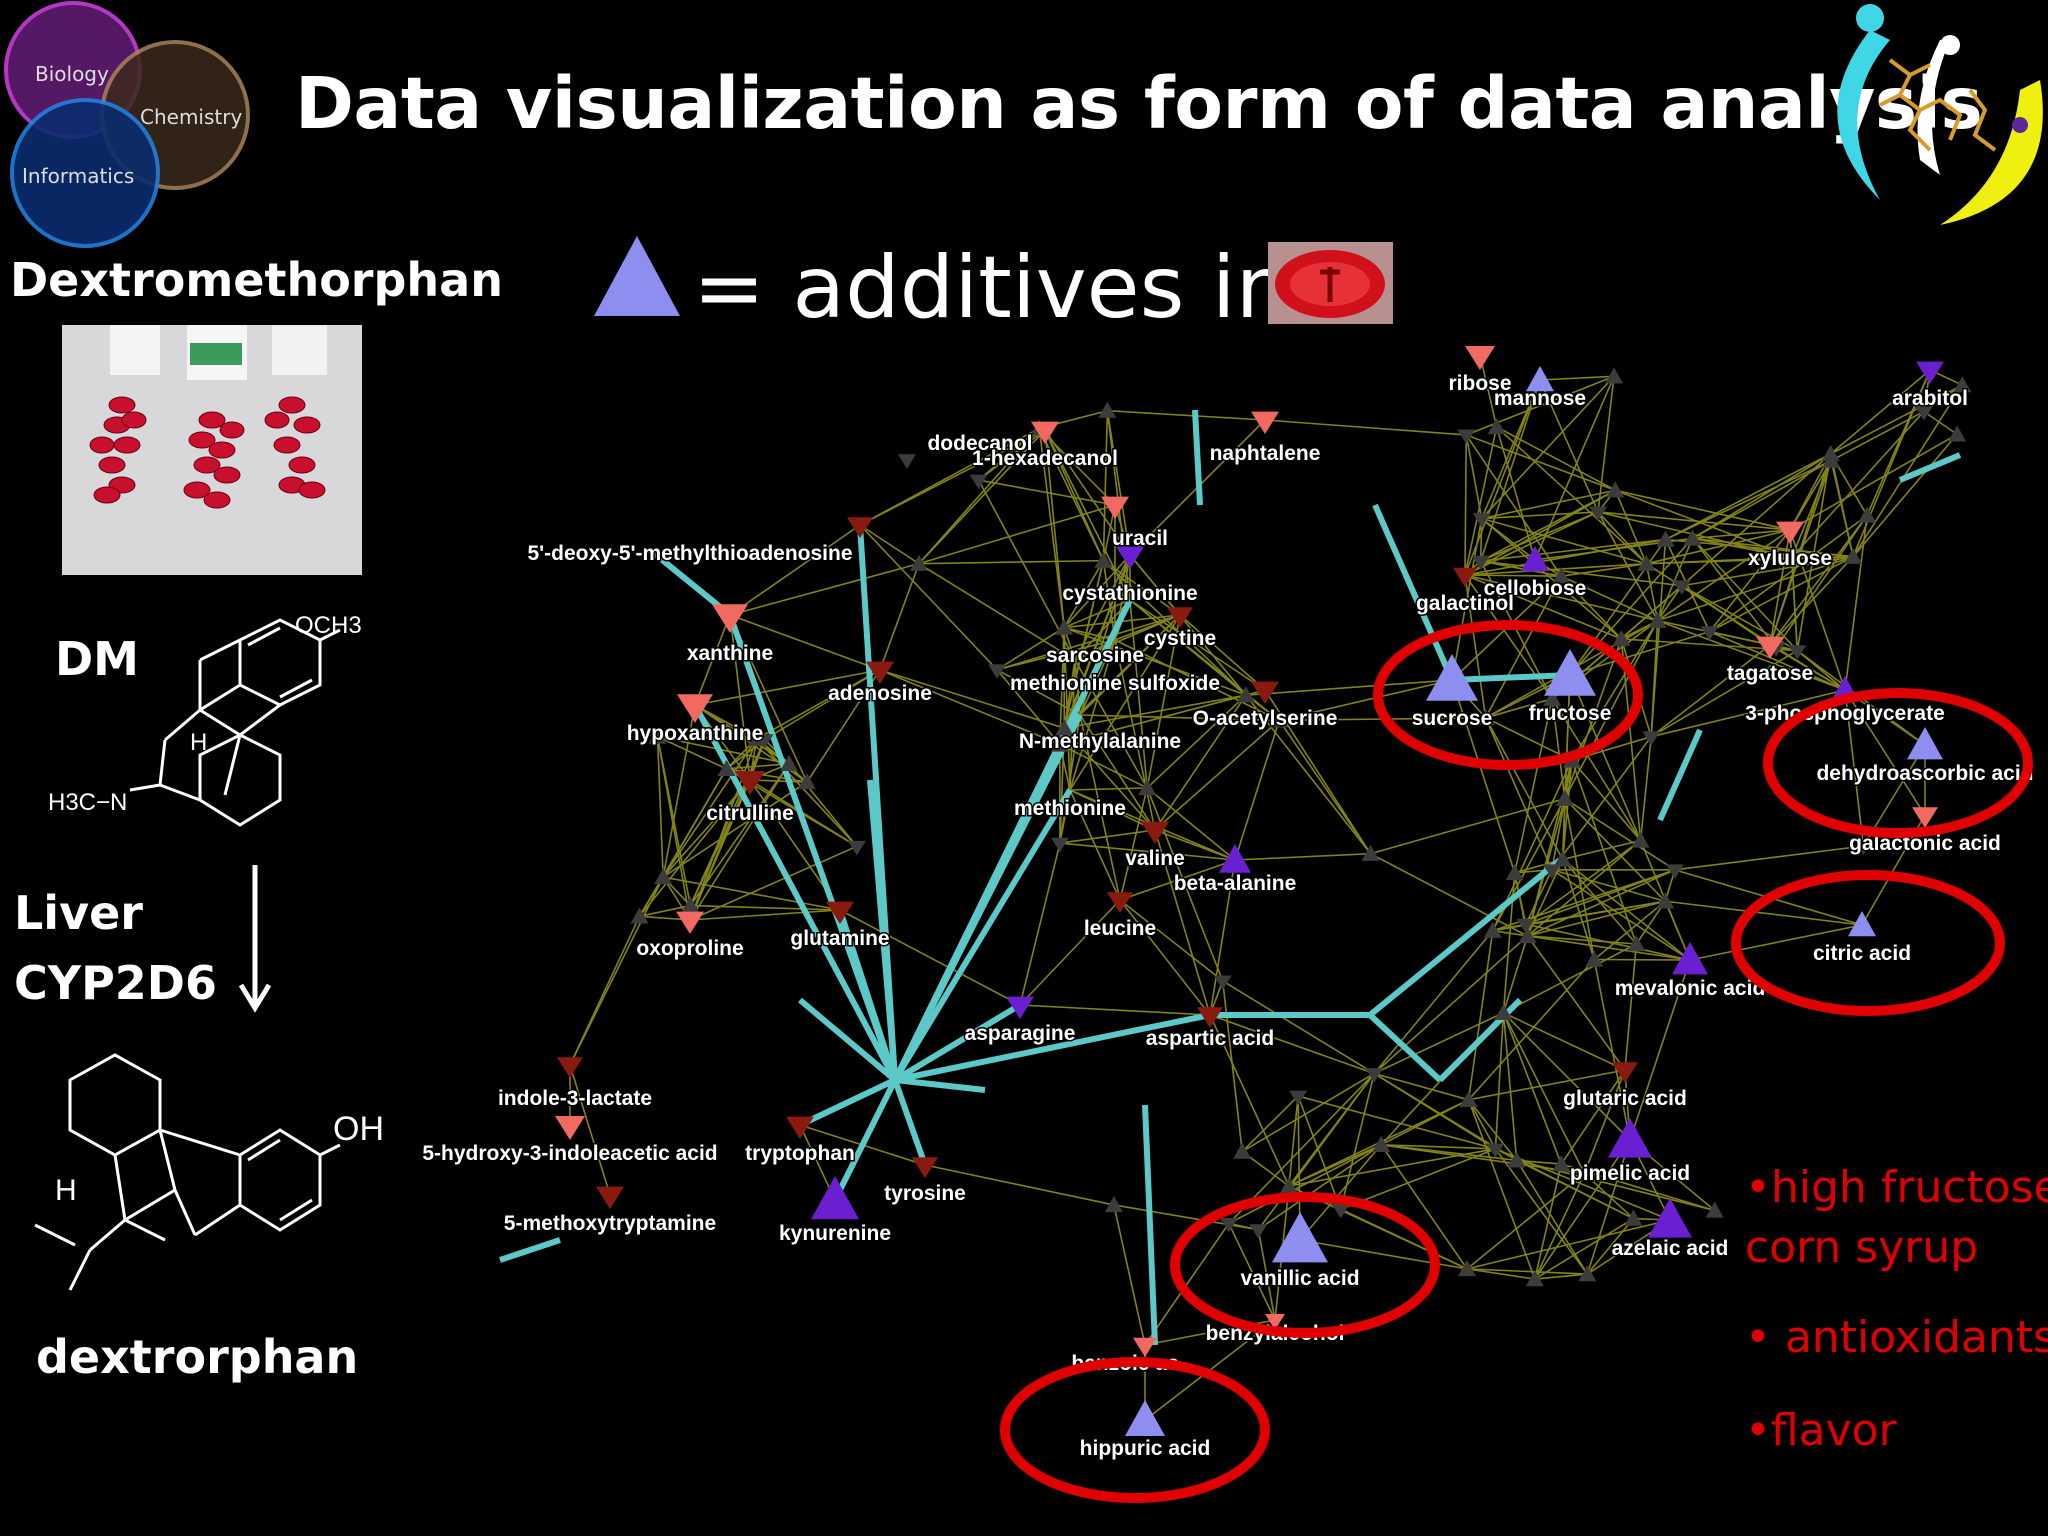  Describe the element at coordinates (839, 938) in the screenshot. I see `glutamine-label: glutamine` at that location.